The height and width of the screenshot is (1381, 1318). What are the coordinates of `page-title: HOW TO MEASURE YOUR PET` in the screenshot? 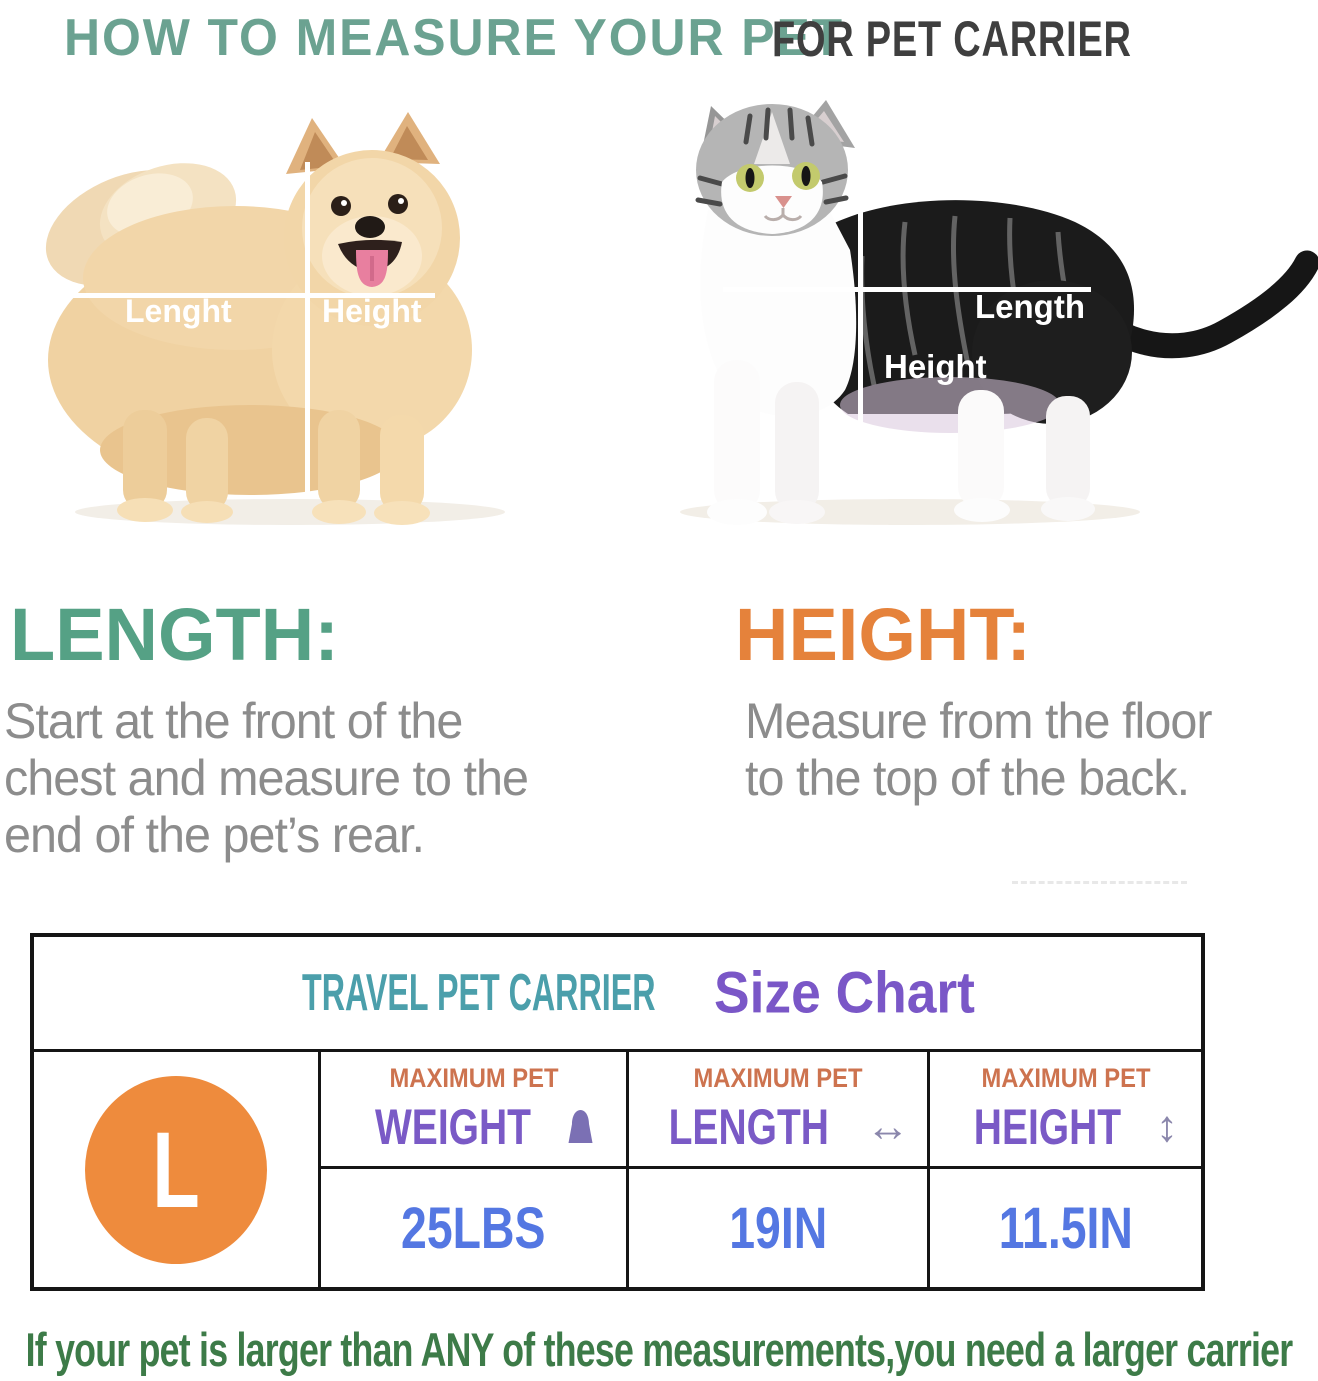 It's located at (454, 38).